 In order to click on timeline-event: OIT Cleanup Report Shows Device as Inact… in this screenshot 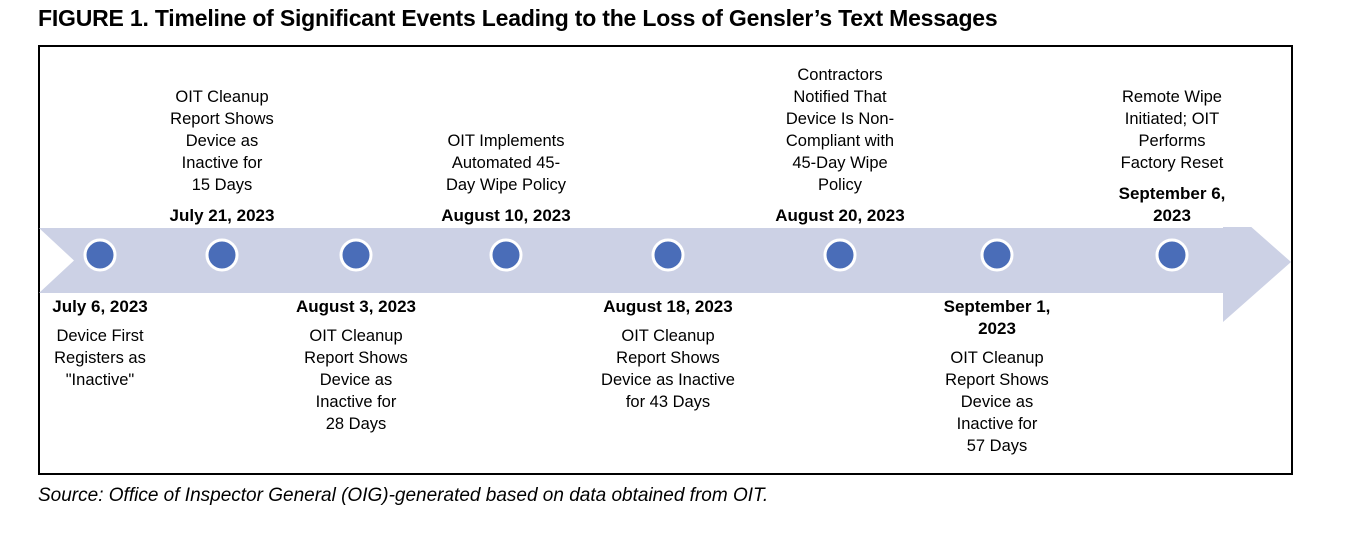, I will do `click(222, 156)`.